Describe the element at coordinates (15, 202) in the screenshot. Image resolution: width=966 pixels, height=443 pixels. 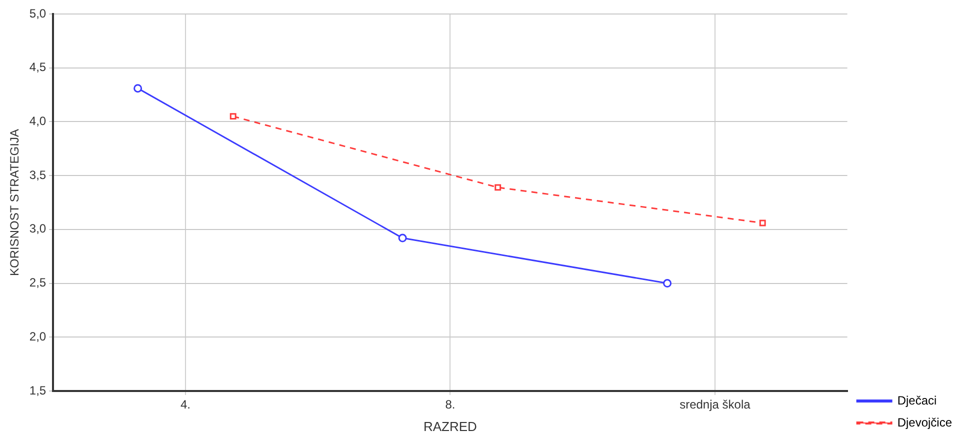
I see `y-axis-title: KORISNOST STRATEGIJA` at that location.